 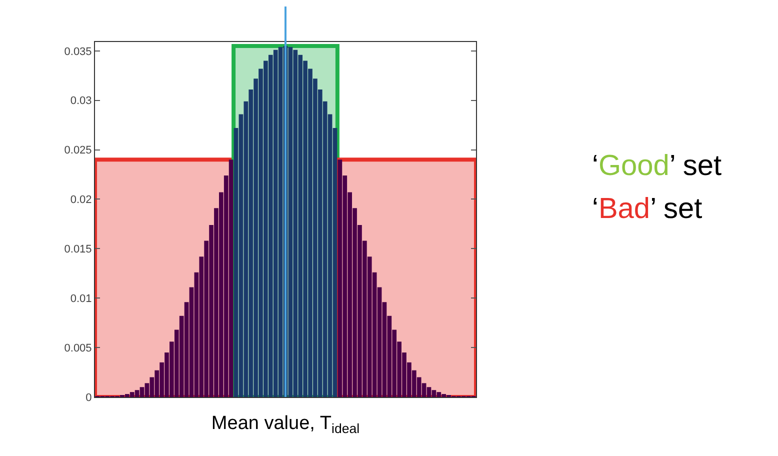 What do you see at coordinates (78, 52) in the screenshot?
I see `y-tick-label: 0.035` at bounding box center [78, 52].